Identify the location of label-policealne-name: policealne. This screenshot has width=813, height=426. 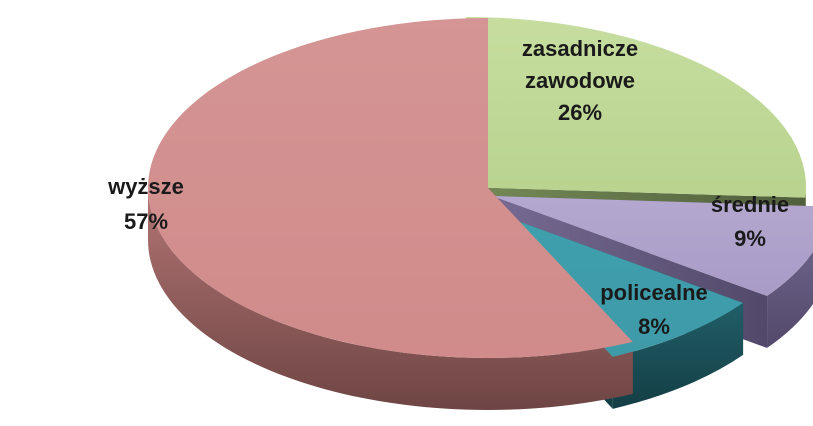
(654, 292).